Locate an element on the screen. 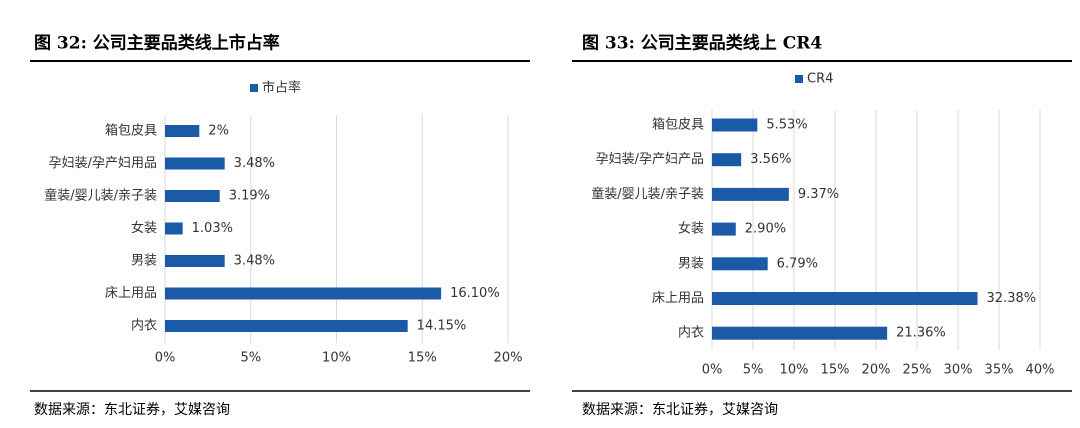  data-label: 6.79% is located at coordinates (797, 263).